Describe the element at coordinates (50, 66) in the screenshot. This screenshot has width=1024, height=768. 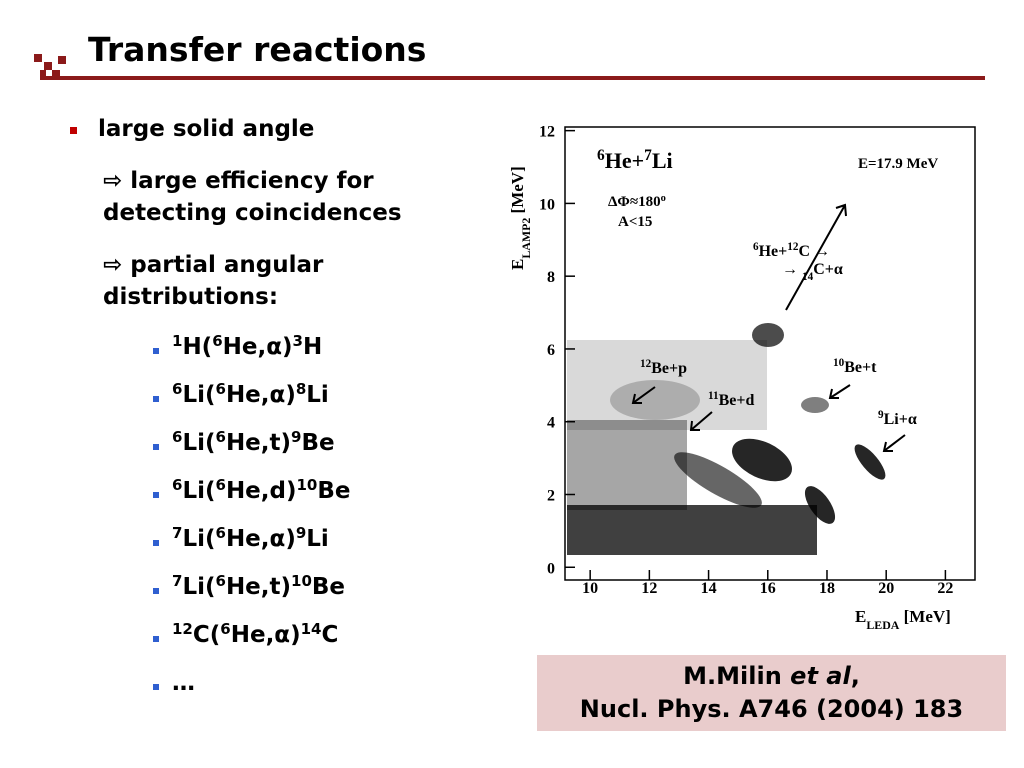
I see `logo` at that location.